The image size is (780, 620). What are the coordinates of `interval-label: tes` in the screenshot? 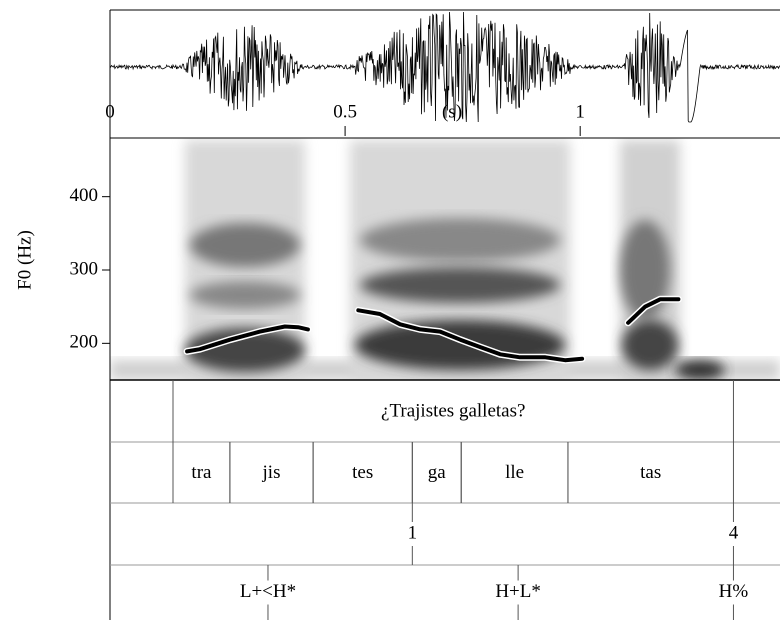 It's located at (362, 472).